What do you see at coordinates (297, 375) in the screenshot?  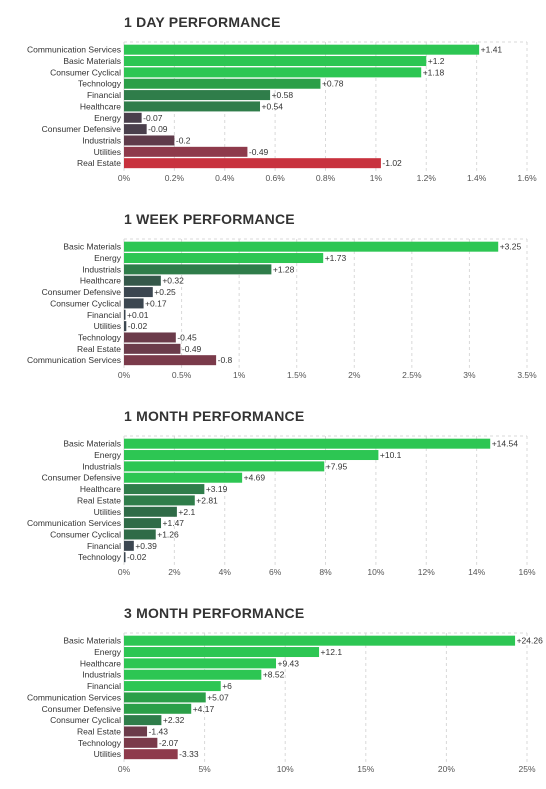 I see `tick-label: 1.5%` at bounding box center [297, 375].